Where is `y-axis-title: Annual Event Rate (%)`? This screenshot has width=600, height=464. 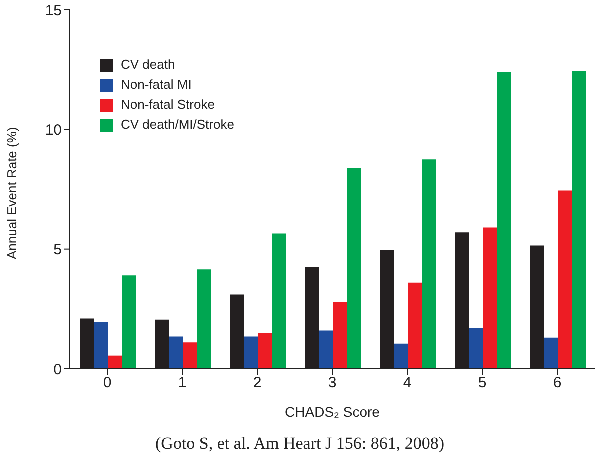 y-axis-title: Annual Event Rate (%) is located at coordinates (12, 193).